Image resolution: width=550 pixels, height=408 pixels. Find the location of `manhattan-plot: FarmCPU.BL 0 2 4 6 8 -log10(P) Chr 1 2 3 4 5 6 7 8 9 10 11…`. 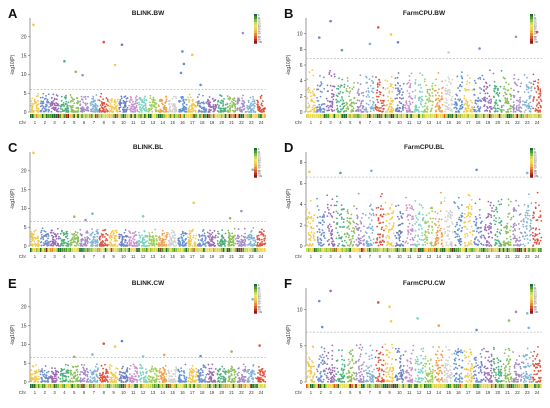

manhattan-plot: FarmCPU.BL 0 2 4 6 8 -log10(P) Chr 1 2 3 4 5 6 7 8 9 10 11… is located at coordinates (417, 203).